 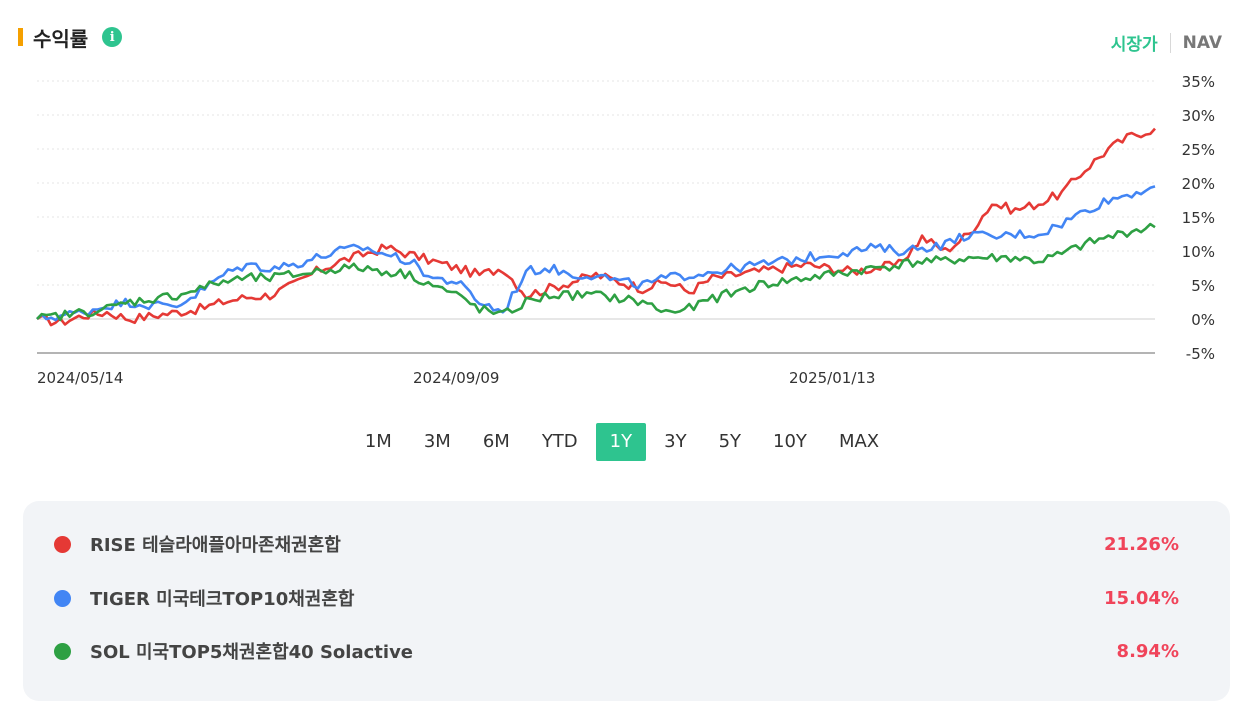 What do you see at coordinates (626, 598) in the screenshot?
I see `legend-row: TIGER 미국테크TOP10채권혼합 15.04%` at bounding box center [626, 598].